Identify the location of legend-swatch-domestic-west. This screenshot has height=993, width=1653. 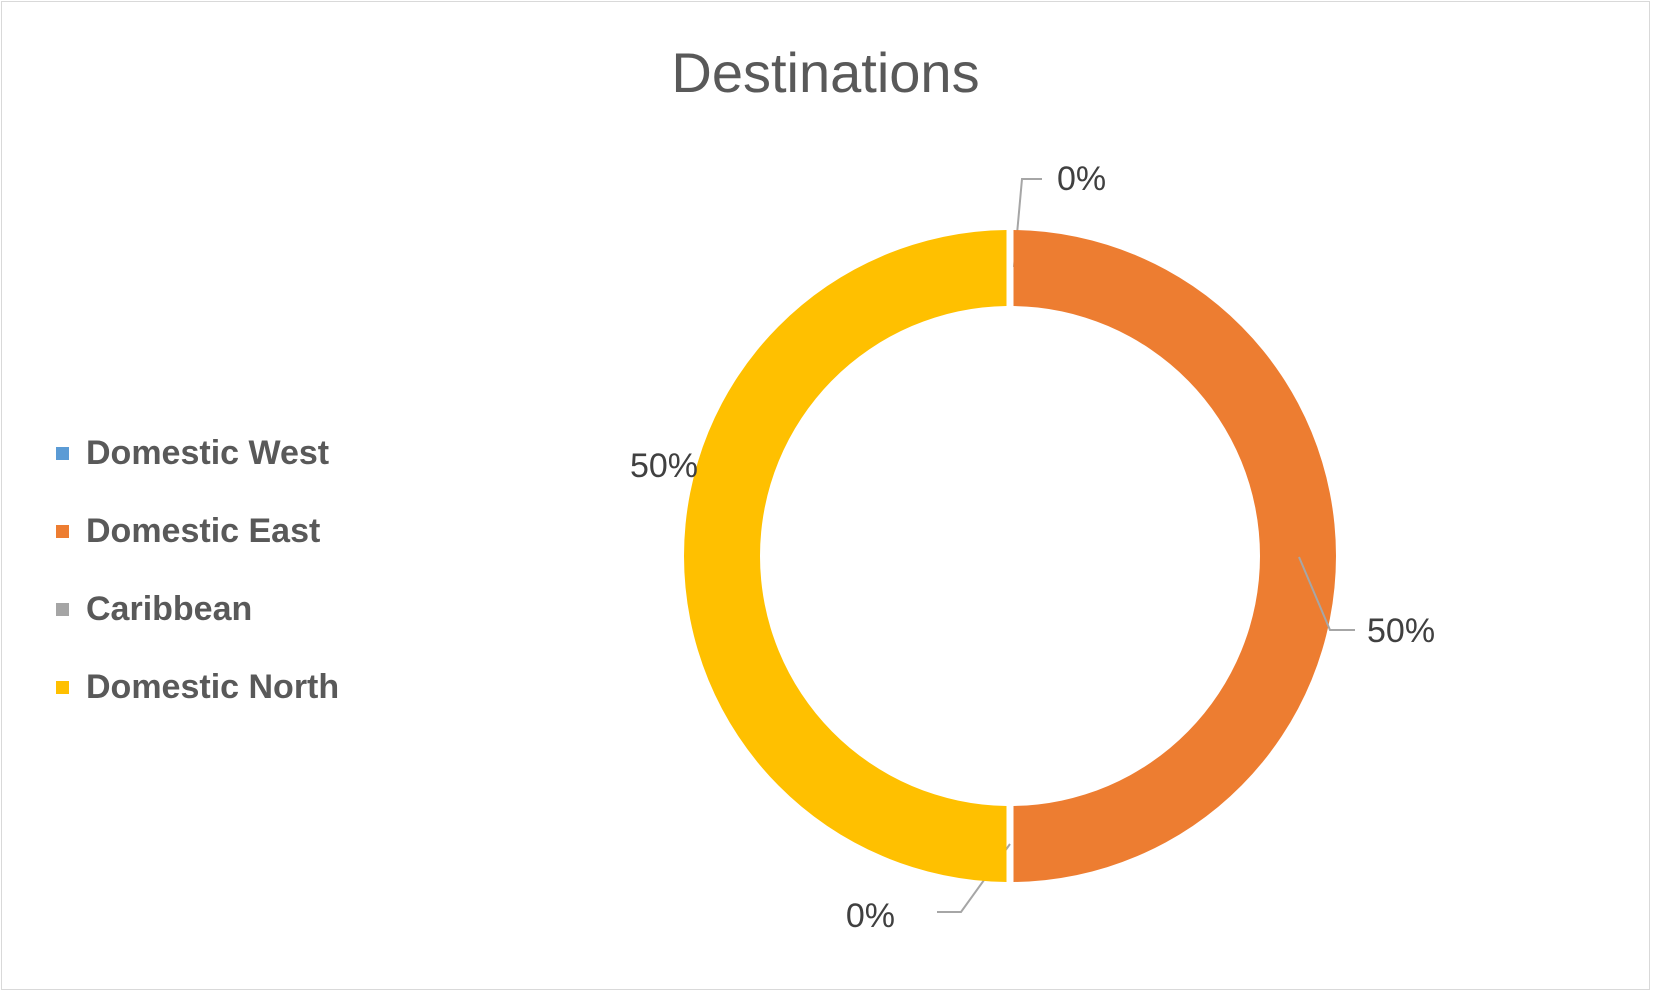
(62, 453).